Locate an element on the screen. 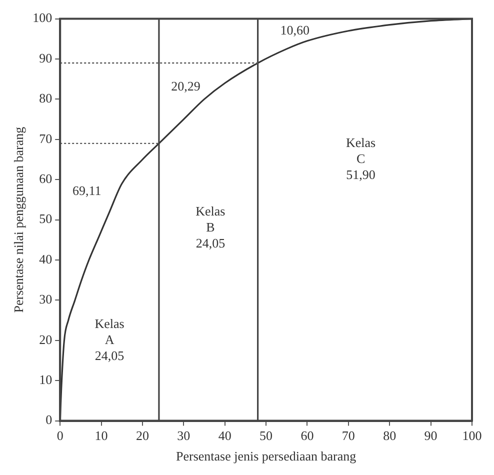  y-tick-label: 50 is located at coordinates (45, 218).